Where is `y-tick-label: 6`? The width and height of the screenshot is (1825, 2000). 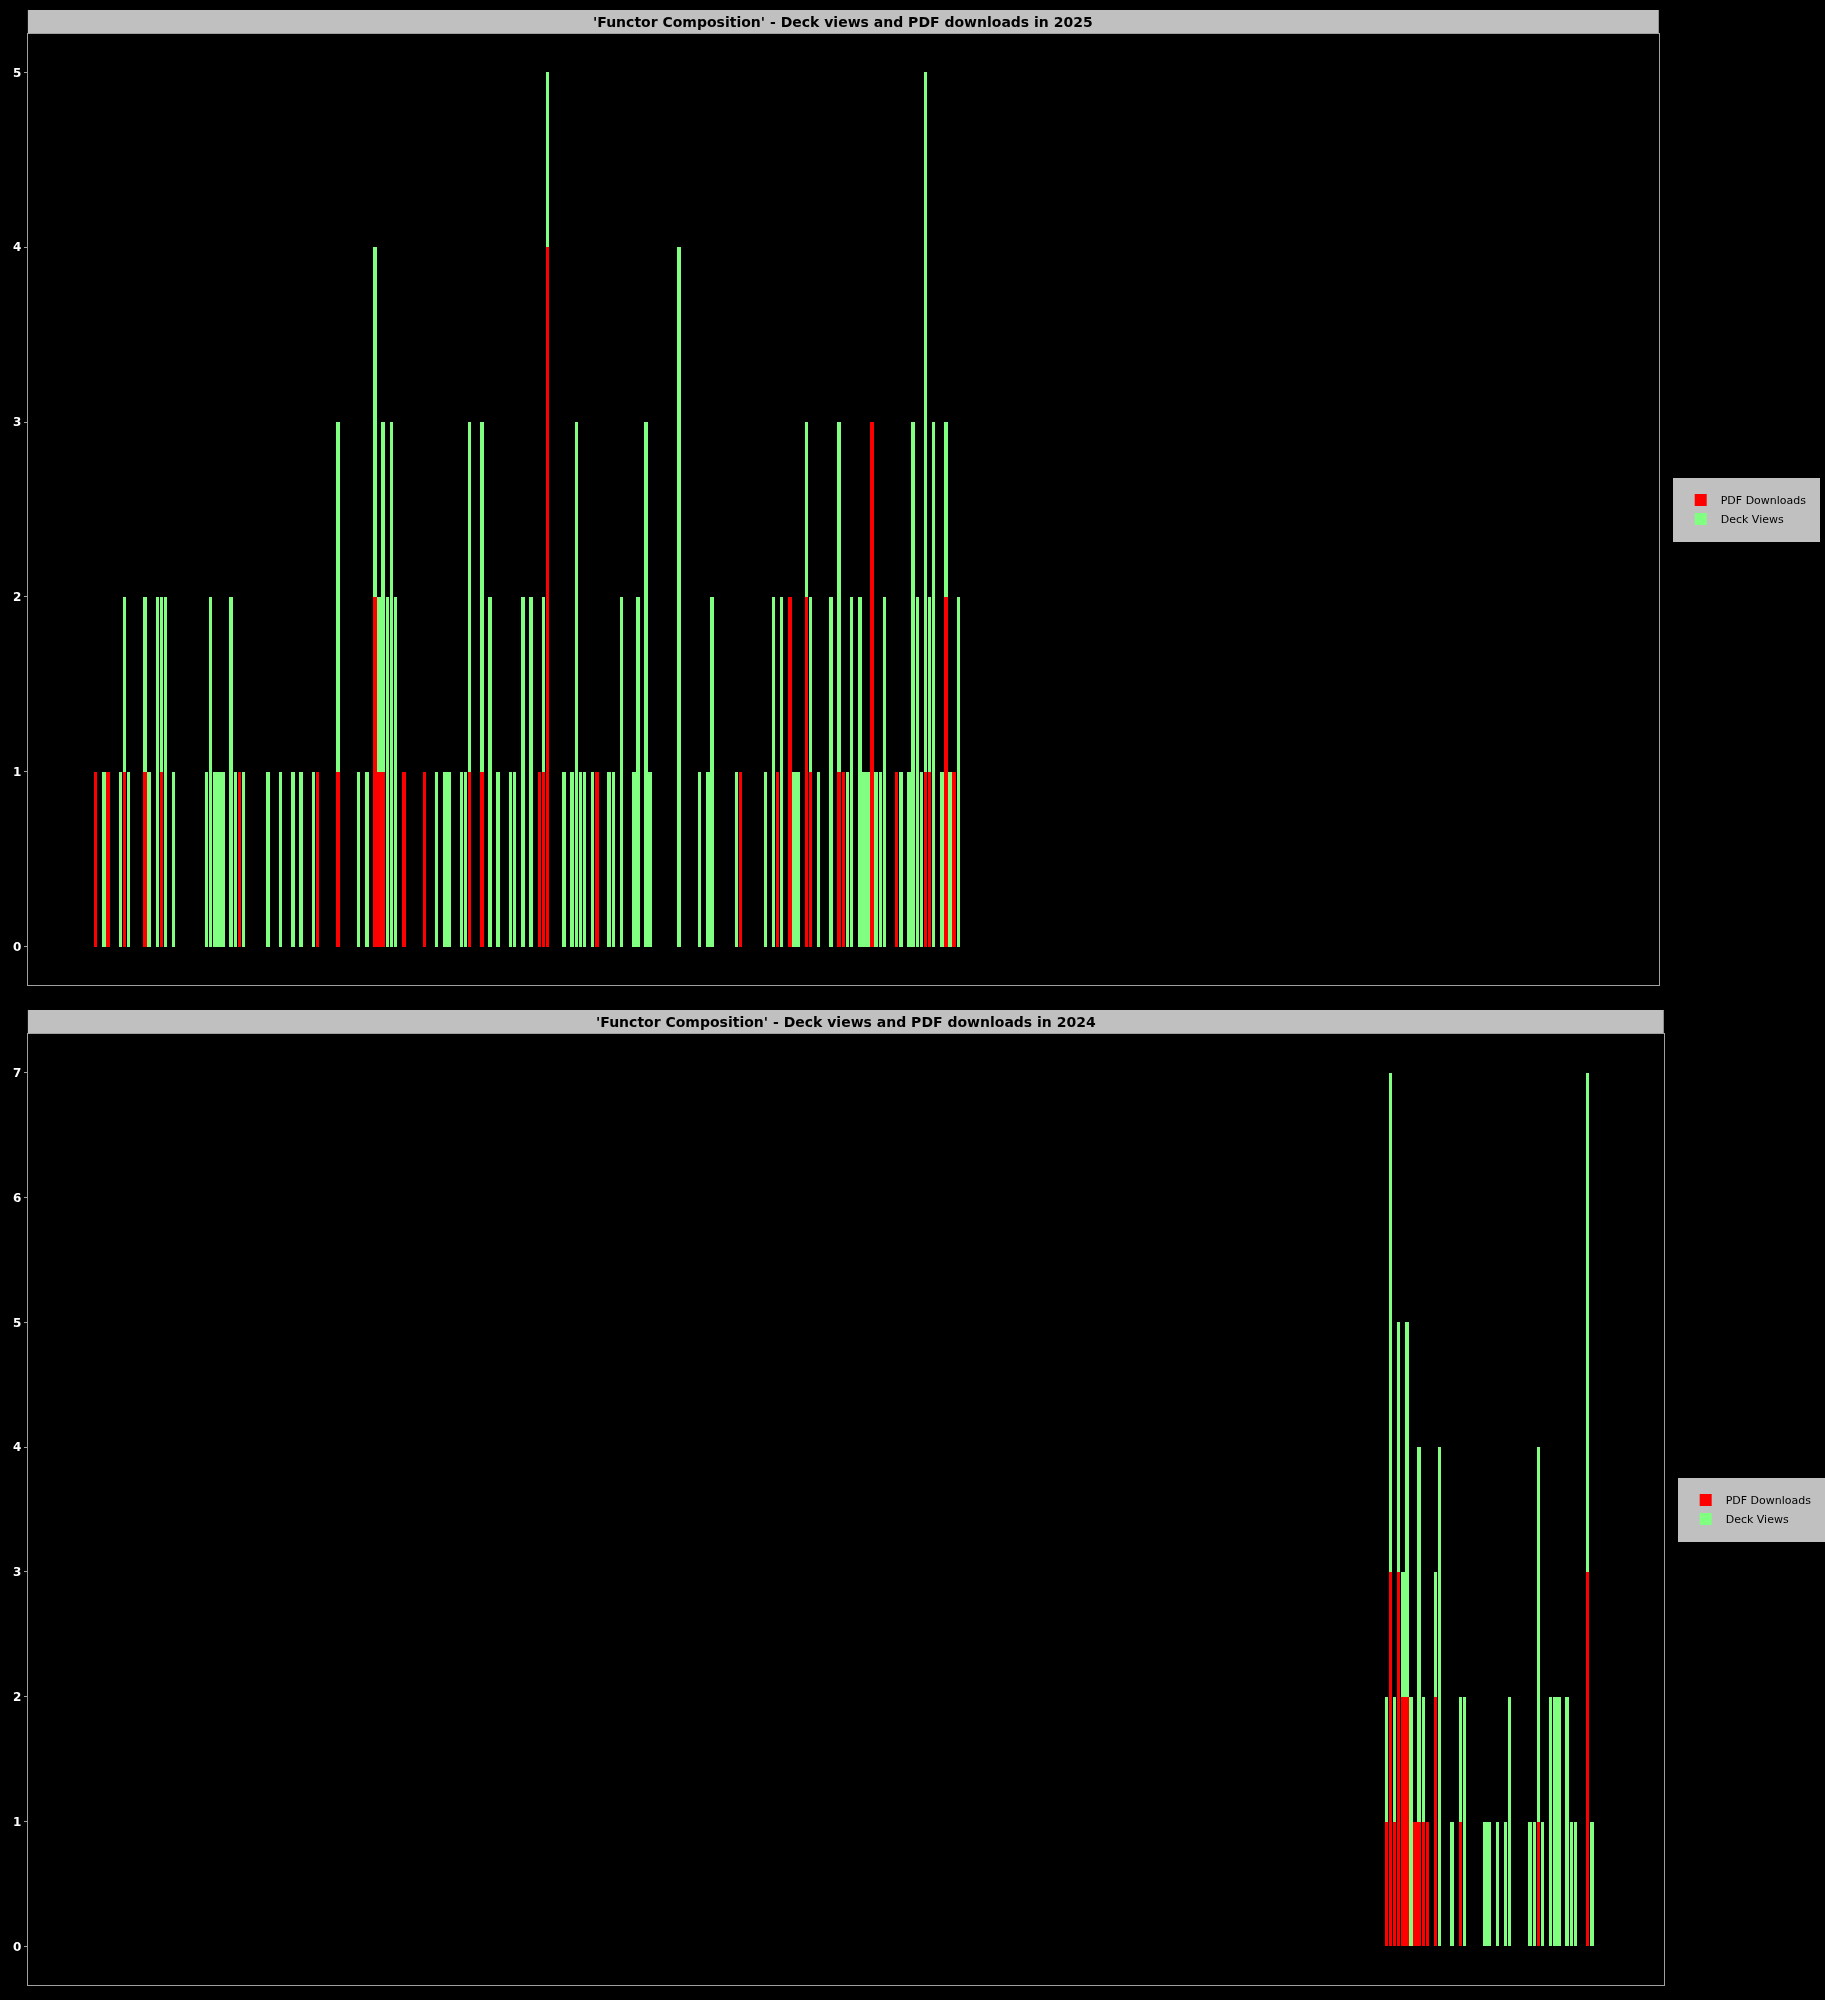 y-tick-label: 6 is located at coordinates (17, 1197).